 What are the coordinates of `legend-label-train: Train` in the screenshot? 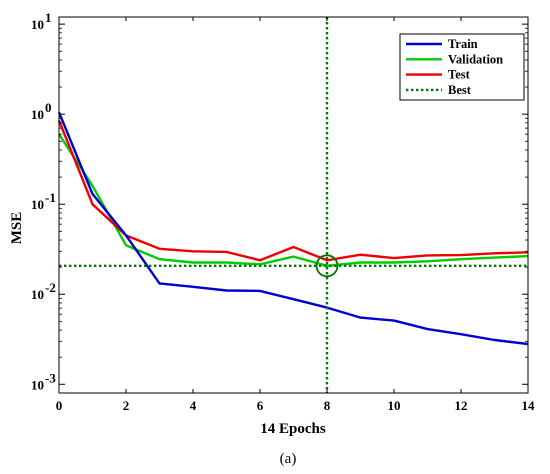 It's located at (463, 44).